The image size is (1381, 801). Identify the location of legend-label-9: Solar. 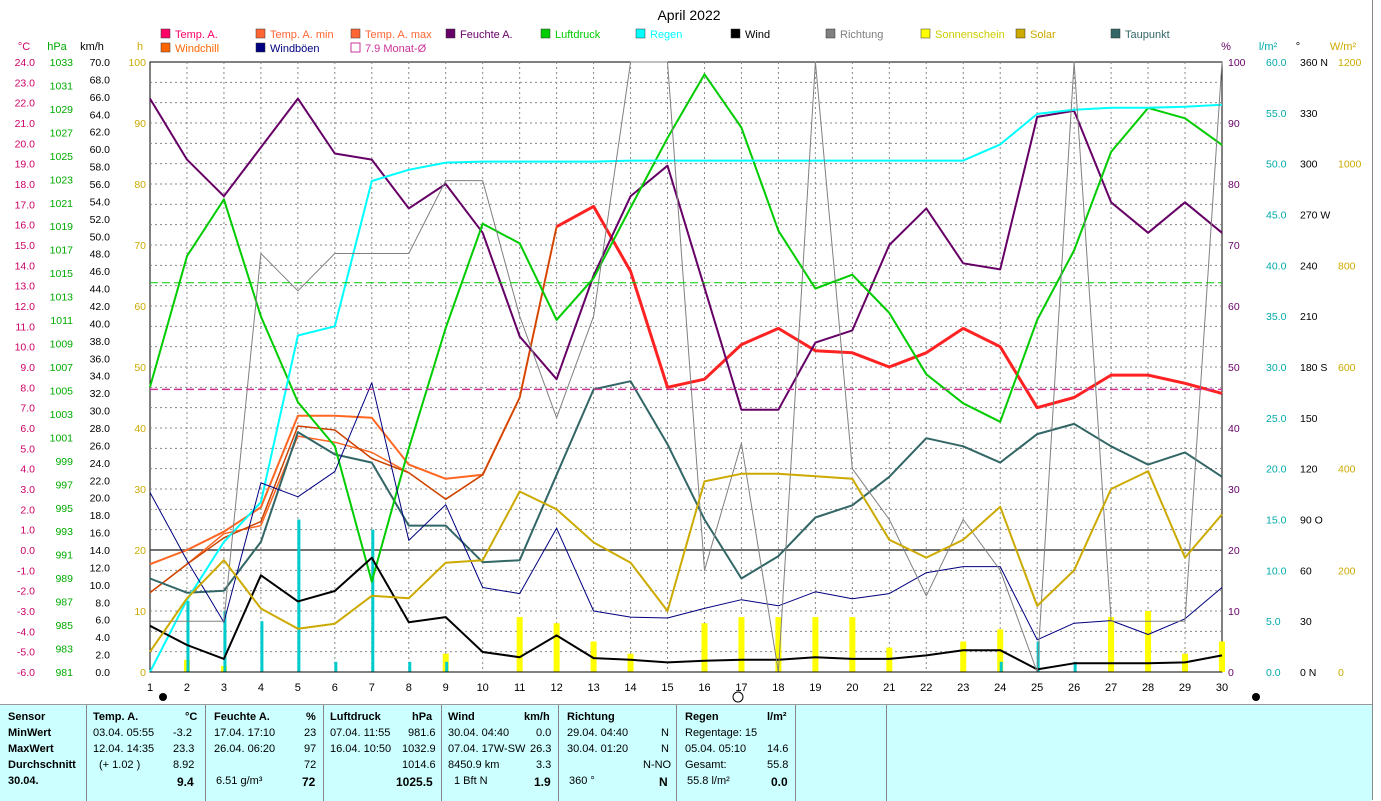
(1043, 35).